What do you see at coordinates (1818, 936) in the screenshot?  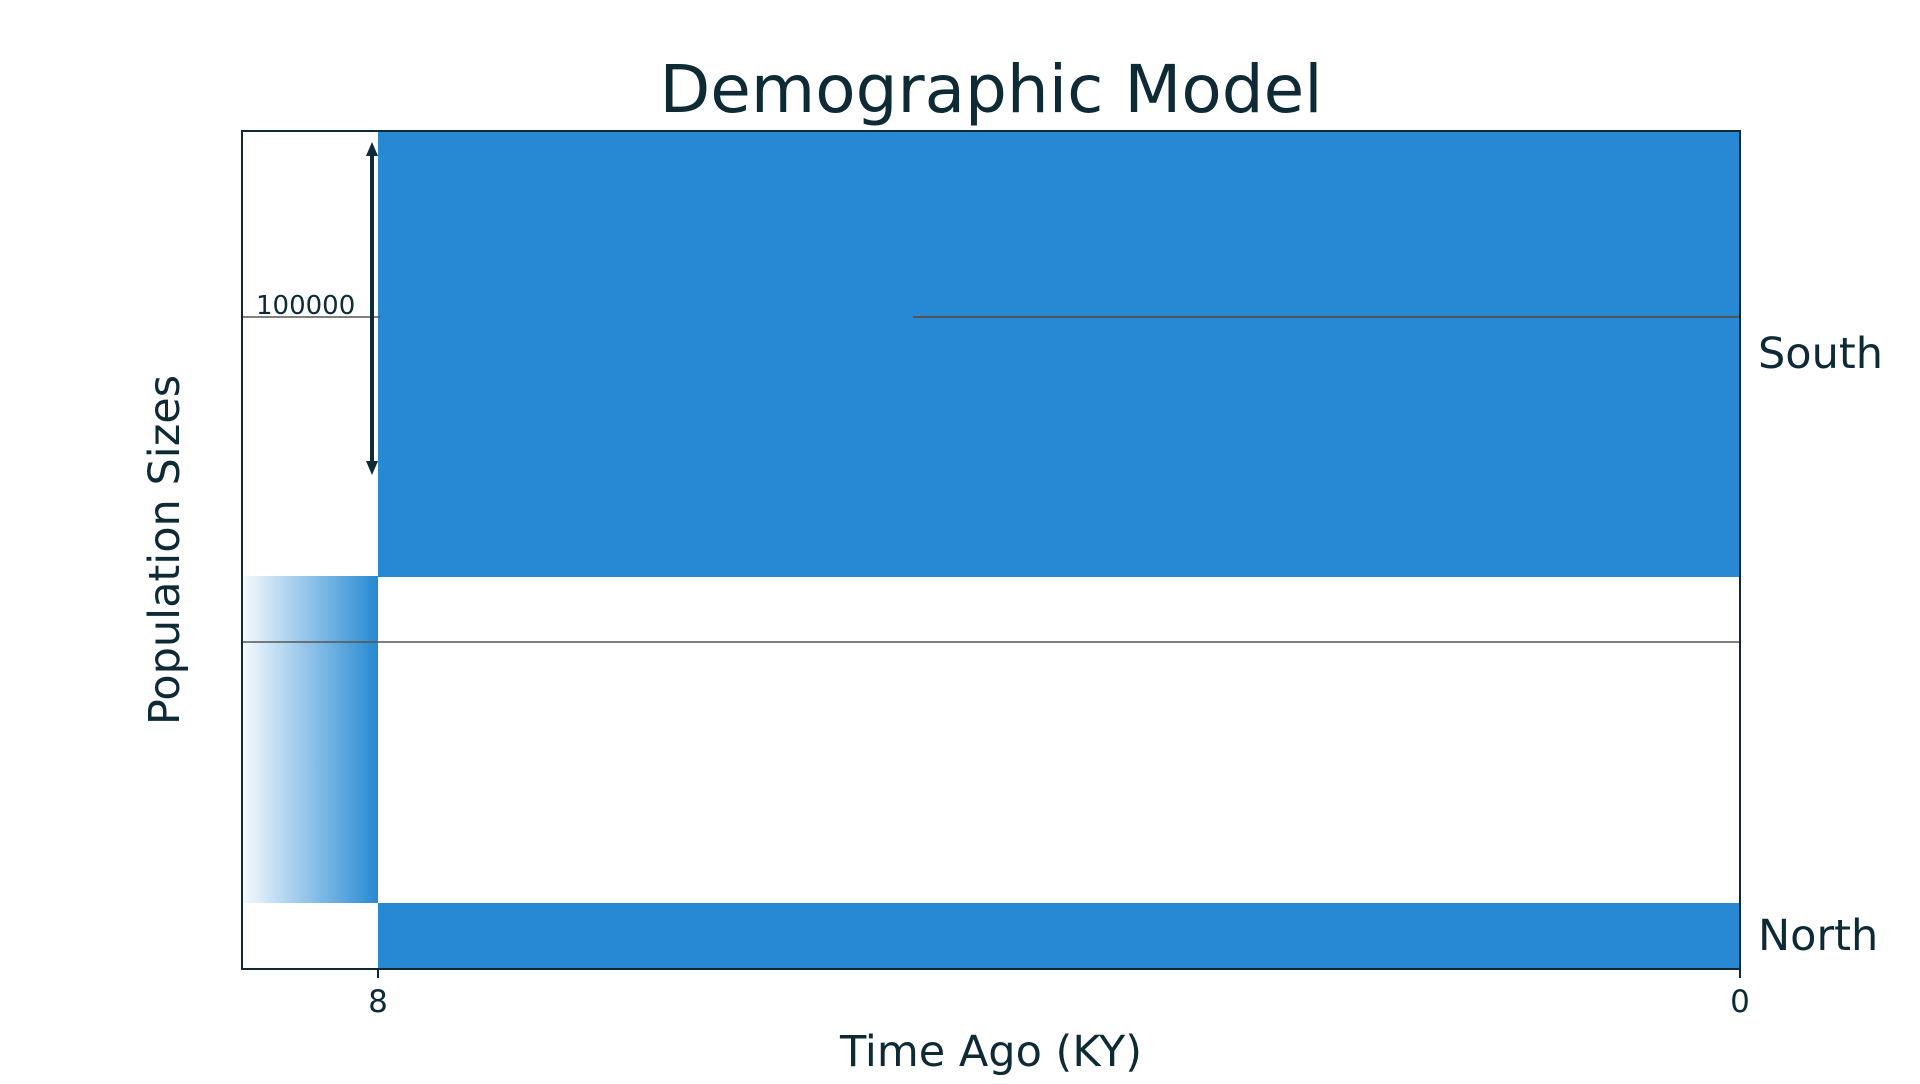 I see `population-label-north: North` at bounding box center [1818, 936].